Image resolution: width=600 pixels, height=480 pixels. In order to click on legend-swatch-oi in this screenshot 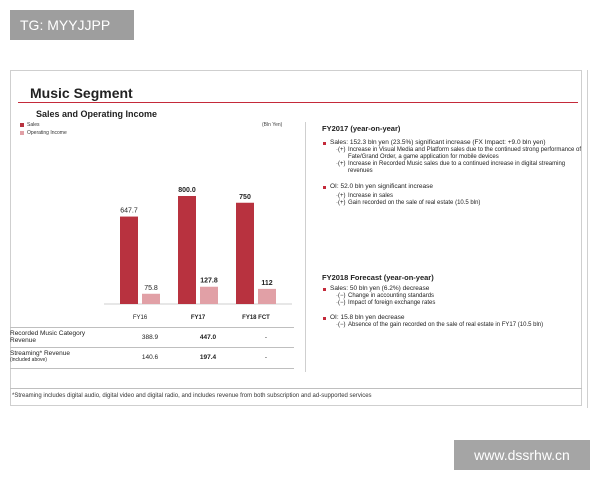, I will do `click(22, 133)`.